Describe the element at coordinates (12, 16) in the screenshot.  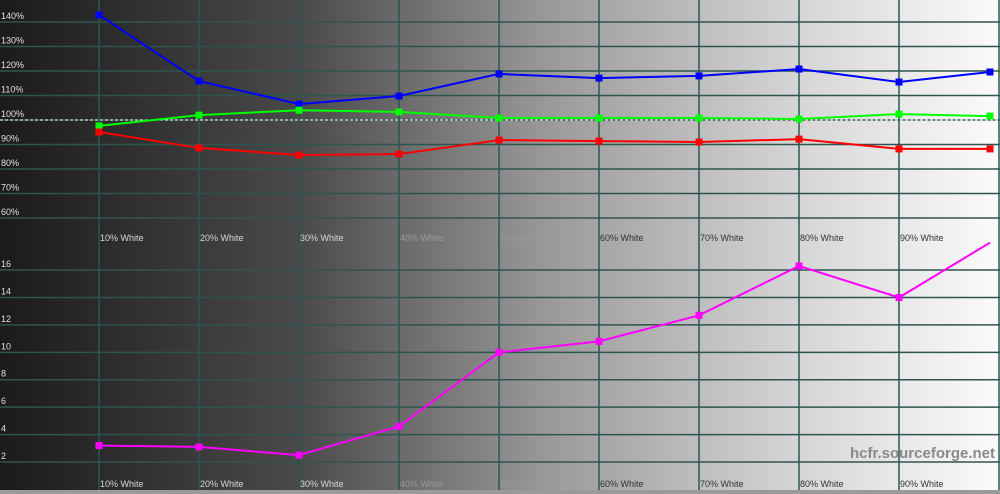
I see `y-tick-label: 140%` at that location.